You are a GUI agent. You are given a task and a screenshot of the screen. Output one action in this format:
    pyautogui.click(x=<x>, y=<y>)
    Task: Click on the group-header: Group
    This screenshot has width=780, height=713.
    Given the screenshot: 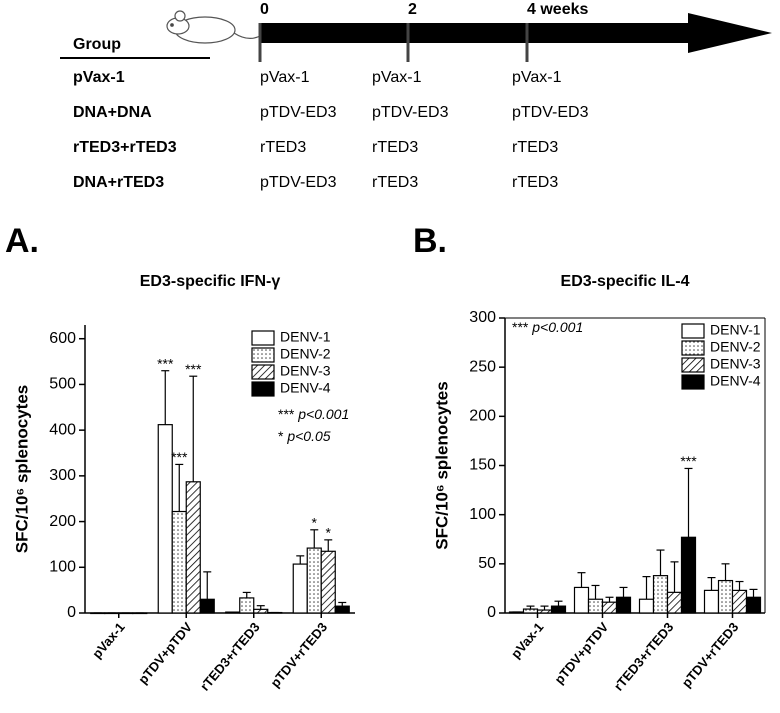 What is the action you would take?
    pyautogui.click(x=97, y=44)
    